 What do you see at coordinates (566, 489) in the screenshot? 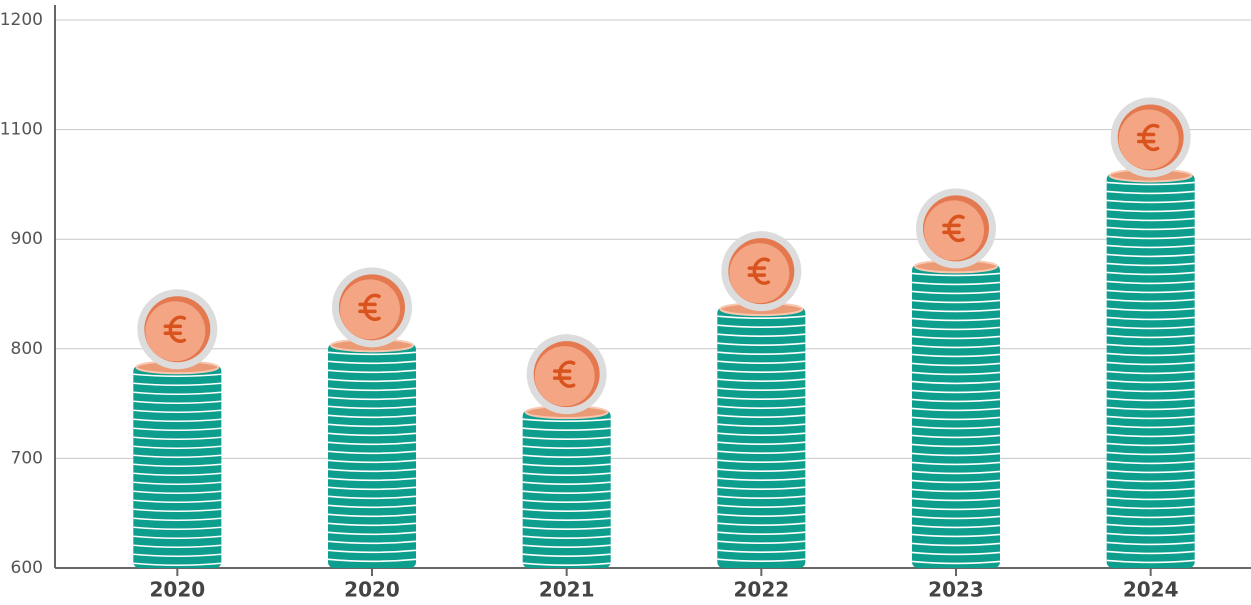
I see `bar` at bounding box center [566, 489].